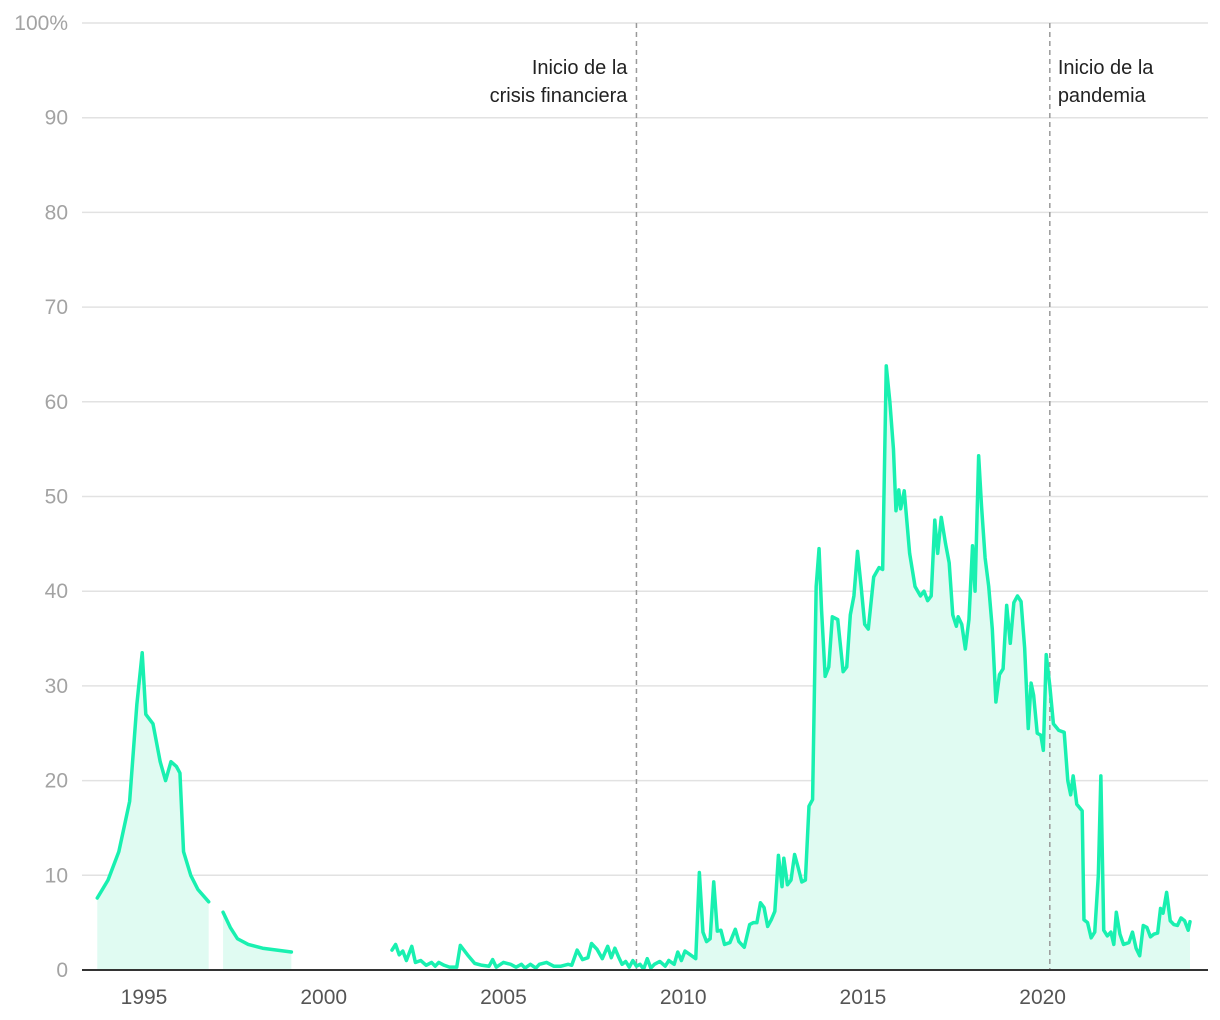  I want to click on y-tick-label: 0, so click(62, 970).